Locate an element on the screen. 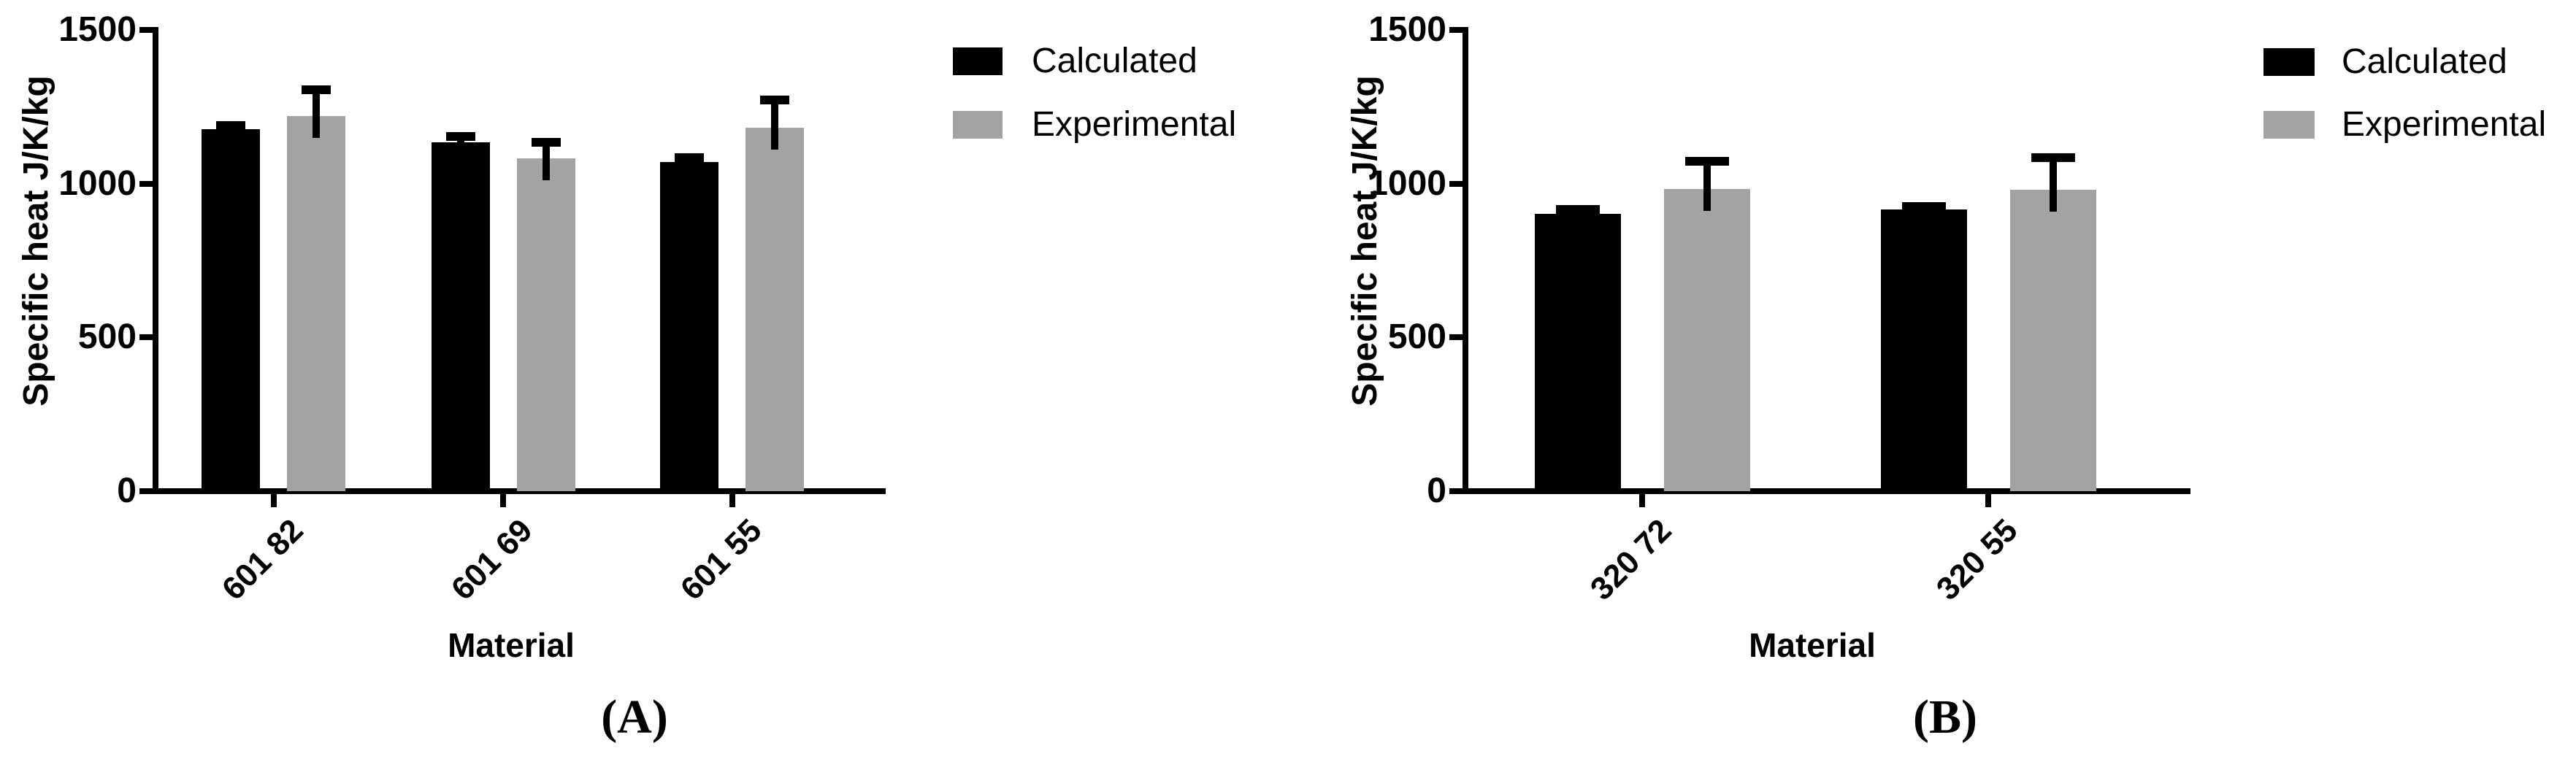 The height and width of the screenshot is (759, 2576). panel-caption: (B) is located at coordinates (1945, 717).